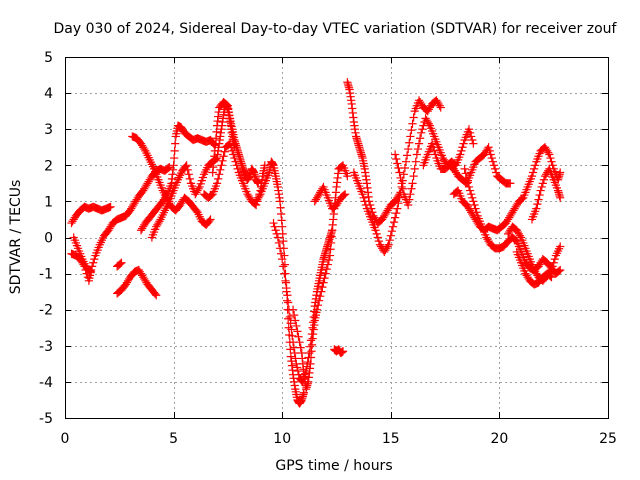 The height and width of the screenshot is (480, 640). What do you see at coordinates (48, 166) in the screenshot?
I see `y-tick-label: 2` at bounding box center [48, 166].